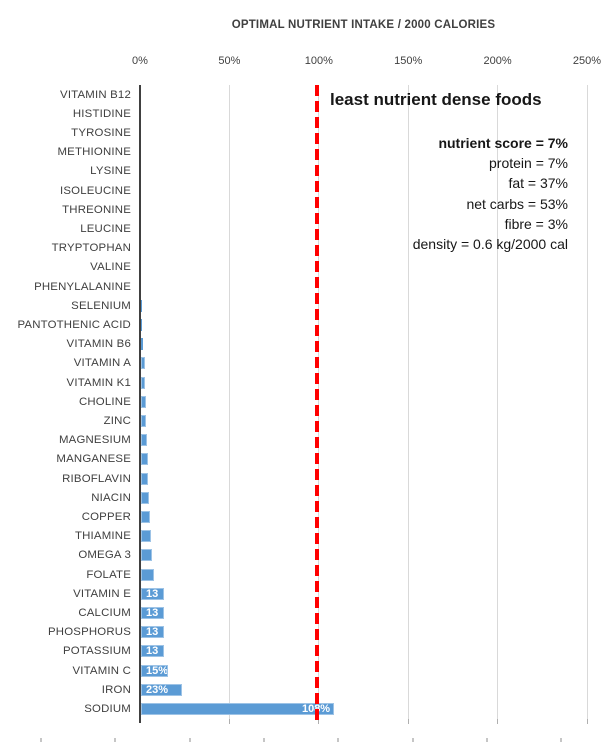 The width and height of the screenshot is (615, 744). Describe the element at coordinates (140, 404) in the screenshot. I see `y-axis-line` at that location.